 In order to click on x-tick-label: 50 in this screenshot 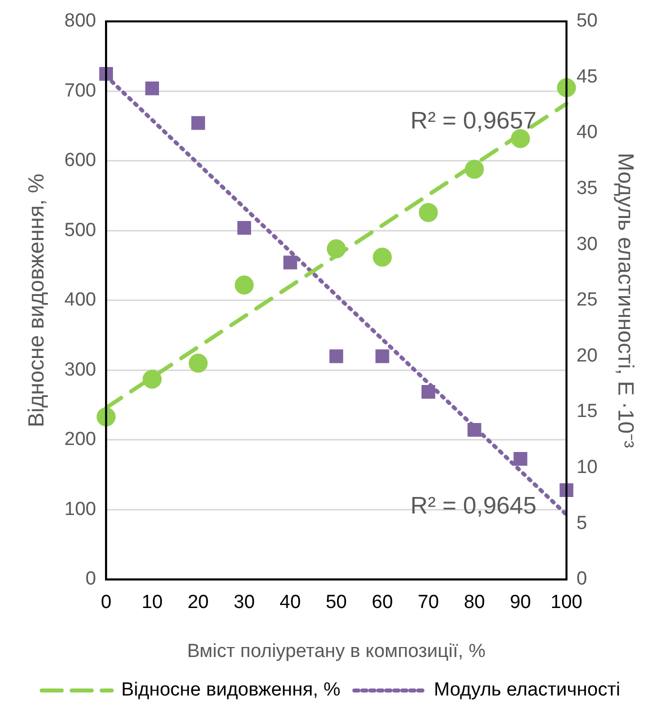, I will do `click(336, 603)`.